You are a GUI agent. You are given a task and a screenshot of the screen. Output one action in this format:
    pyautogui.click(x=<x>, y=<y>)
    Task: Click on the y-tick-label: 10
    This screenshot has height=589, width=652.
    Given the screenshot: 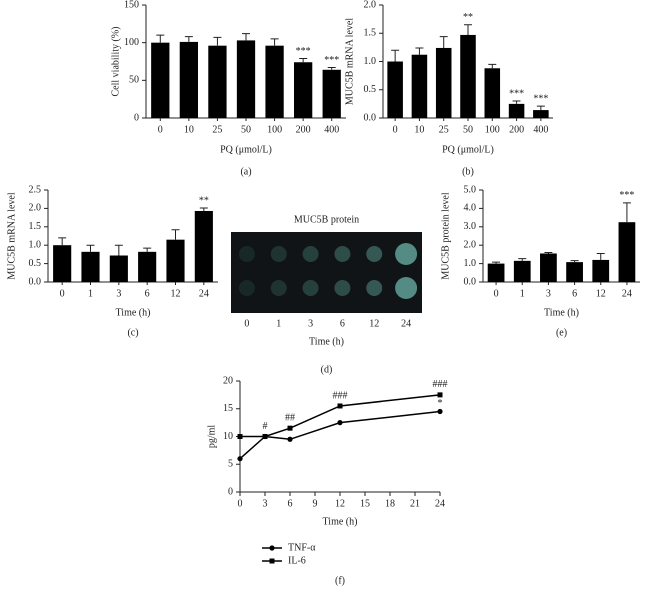 What is the action you would take?
    pyautogui.click(x=228, y=436)
    